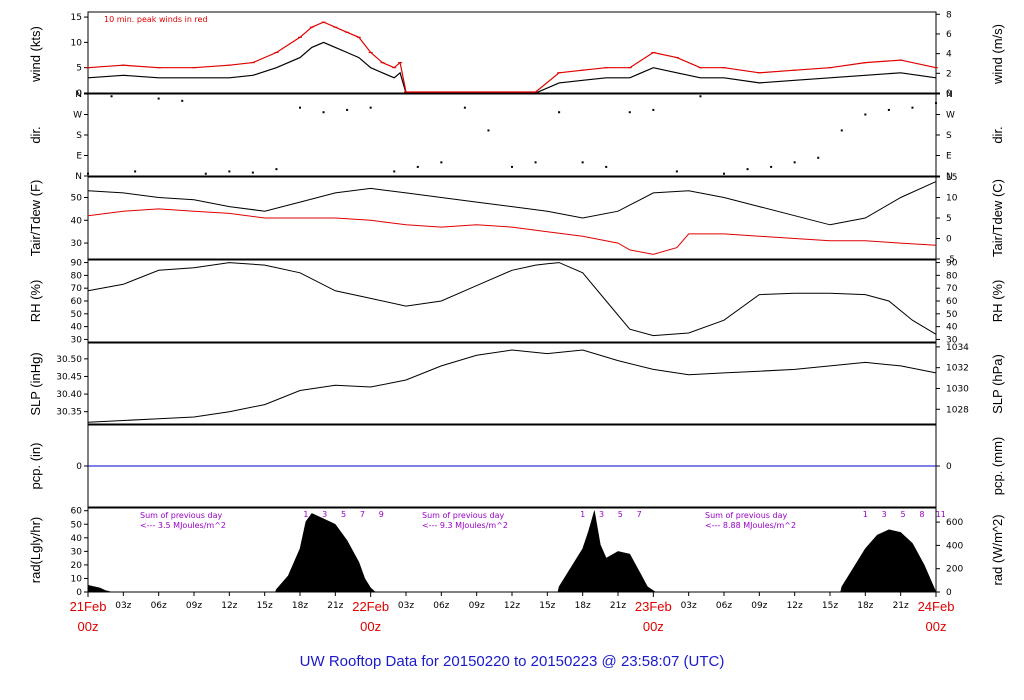 This screenshot has width=1024, height=700. I want to click on rh-left-tick-label: 30, so click(77, 340).